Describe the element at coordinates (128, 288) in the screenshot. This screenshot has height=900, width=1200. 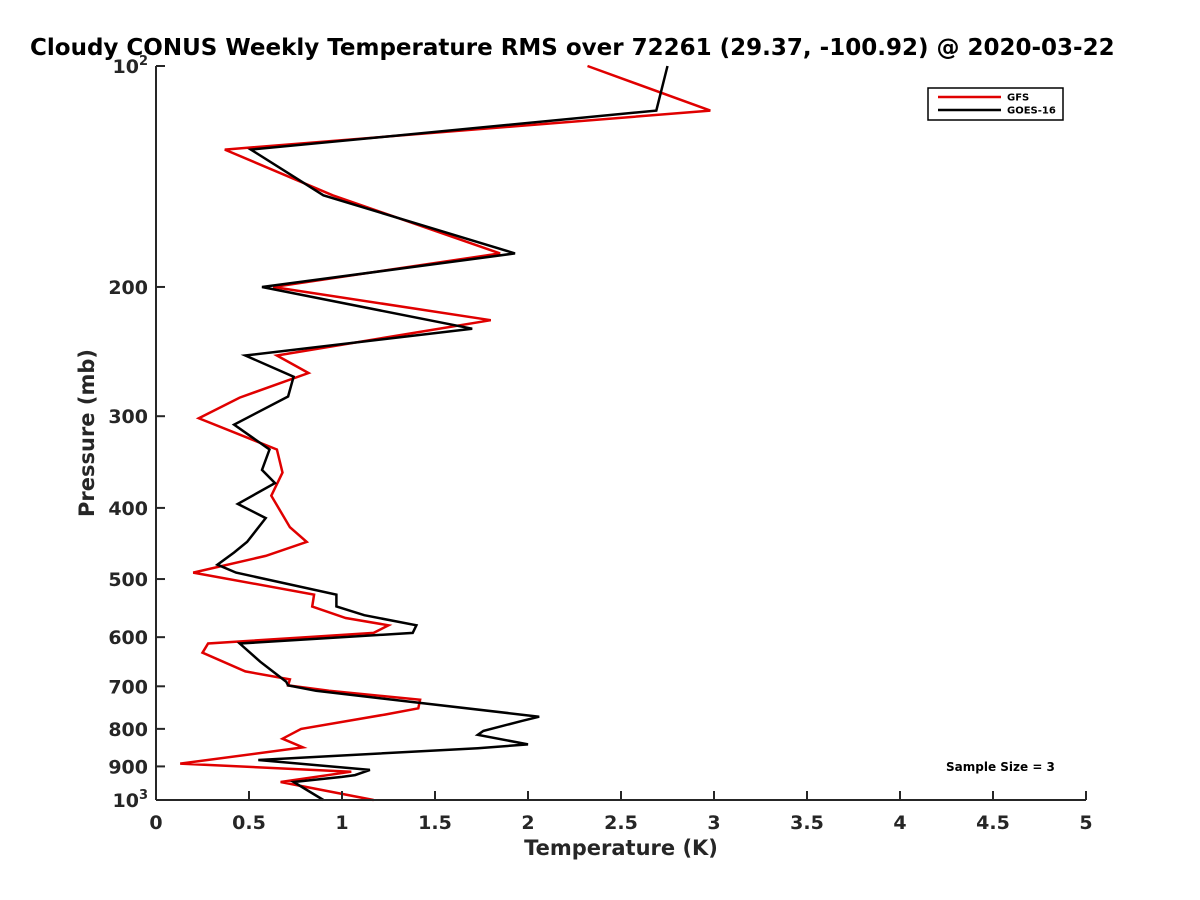
I see `y-tick-label: 200` at that location.